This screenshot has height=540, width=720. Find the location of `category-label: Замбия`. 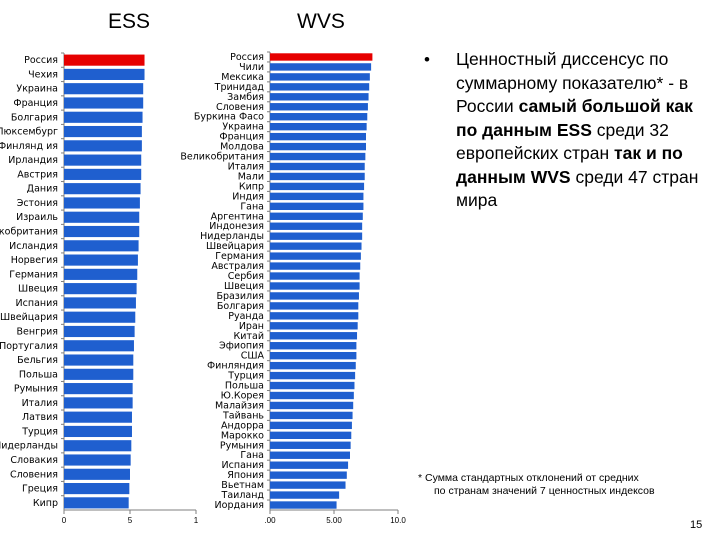

category-label: Замбия is located at coordinates (245, 97).